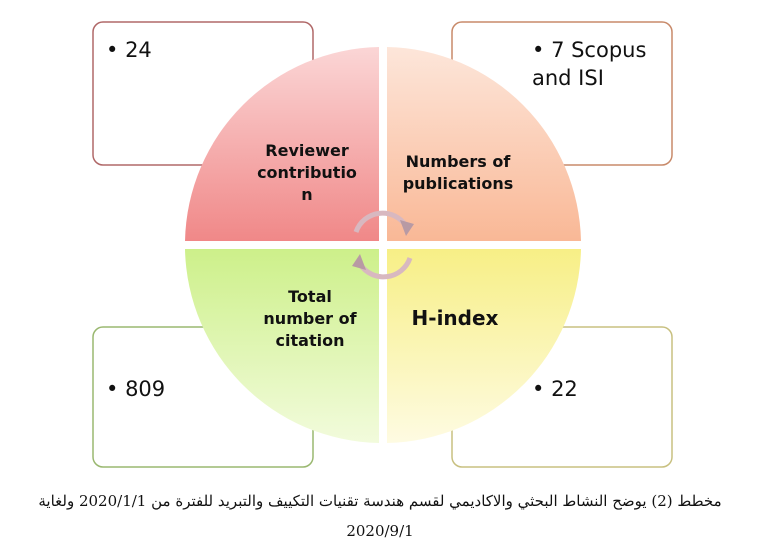 This screenshot has height=558, width=761. What do you see at coordinates (555, 389) in the screenshot?
I see `value-text: 22` at bounding box center [555, 389].